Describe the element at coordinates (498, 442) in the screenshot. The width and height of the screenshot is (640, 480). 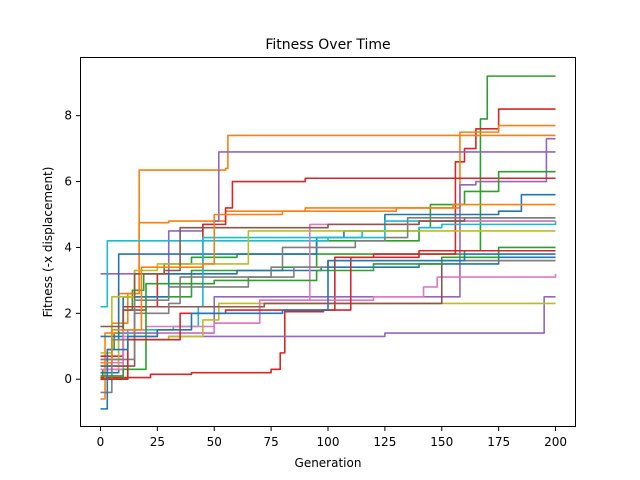
I see `x-tick-label: 175` at that location.